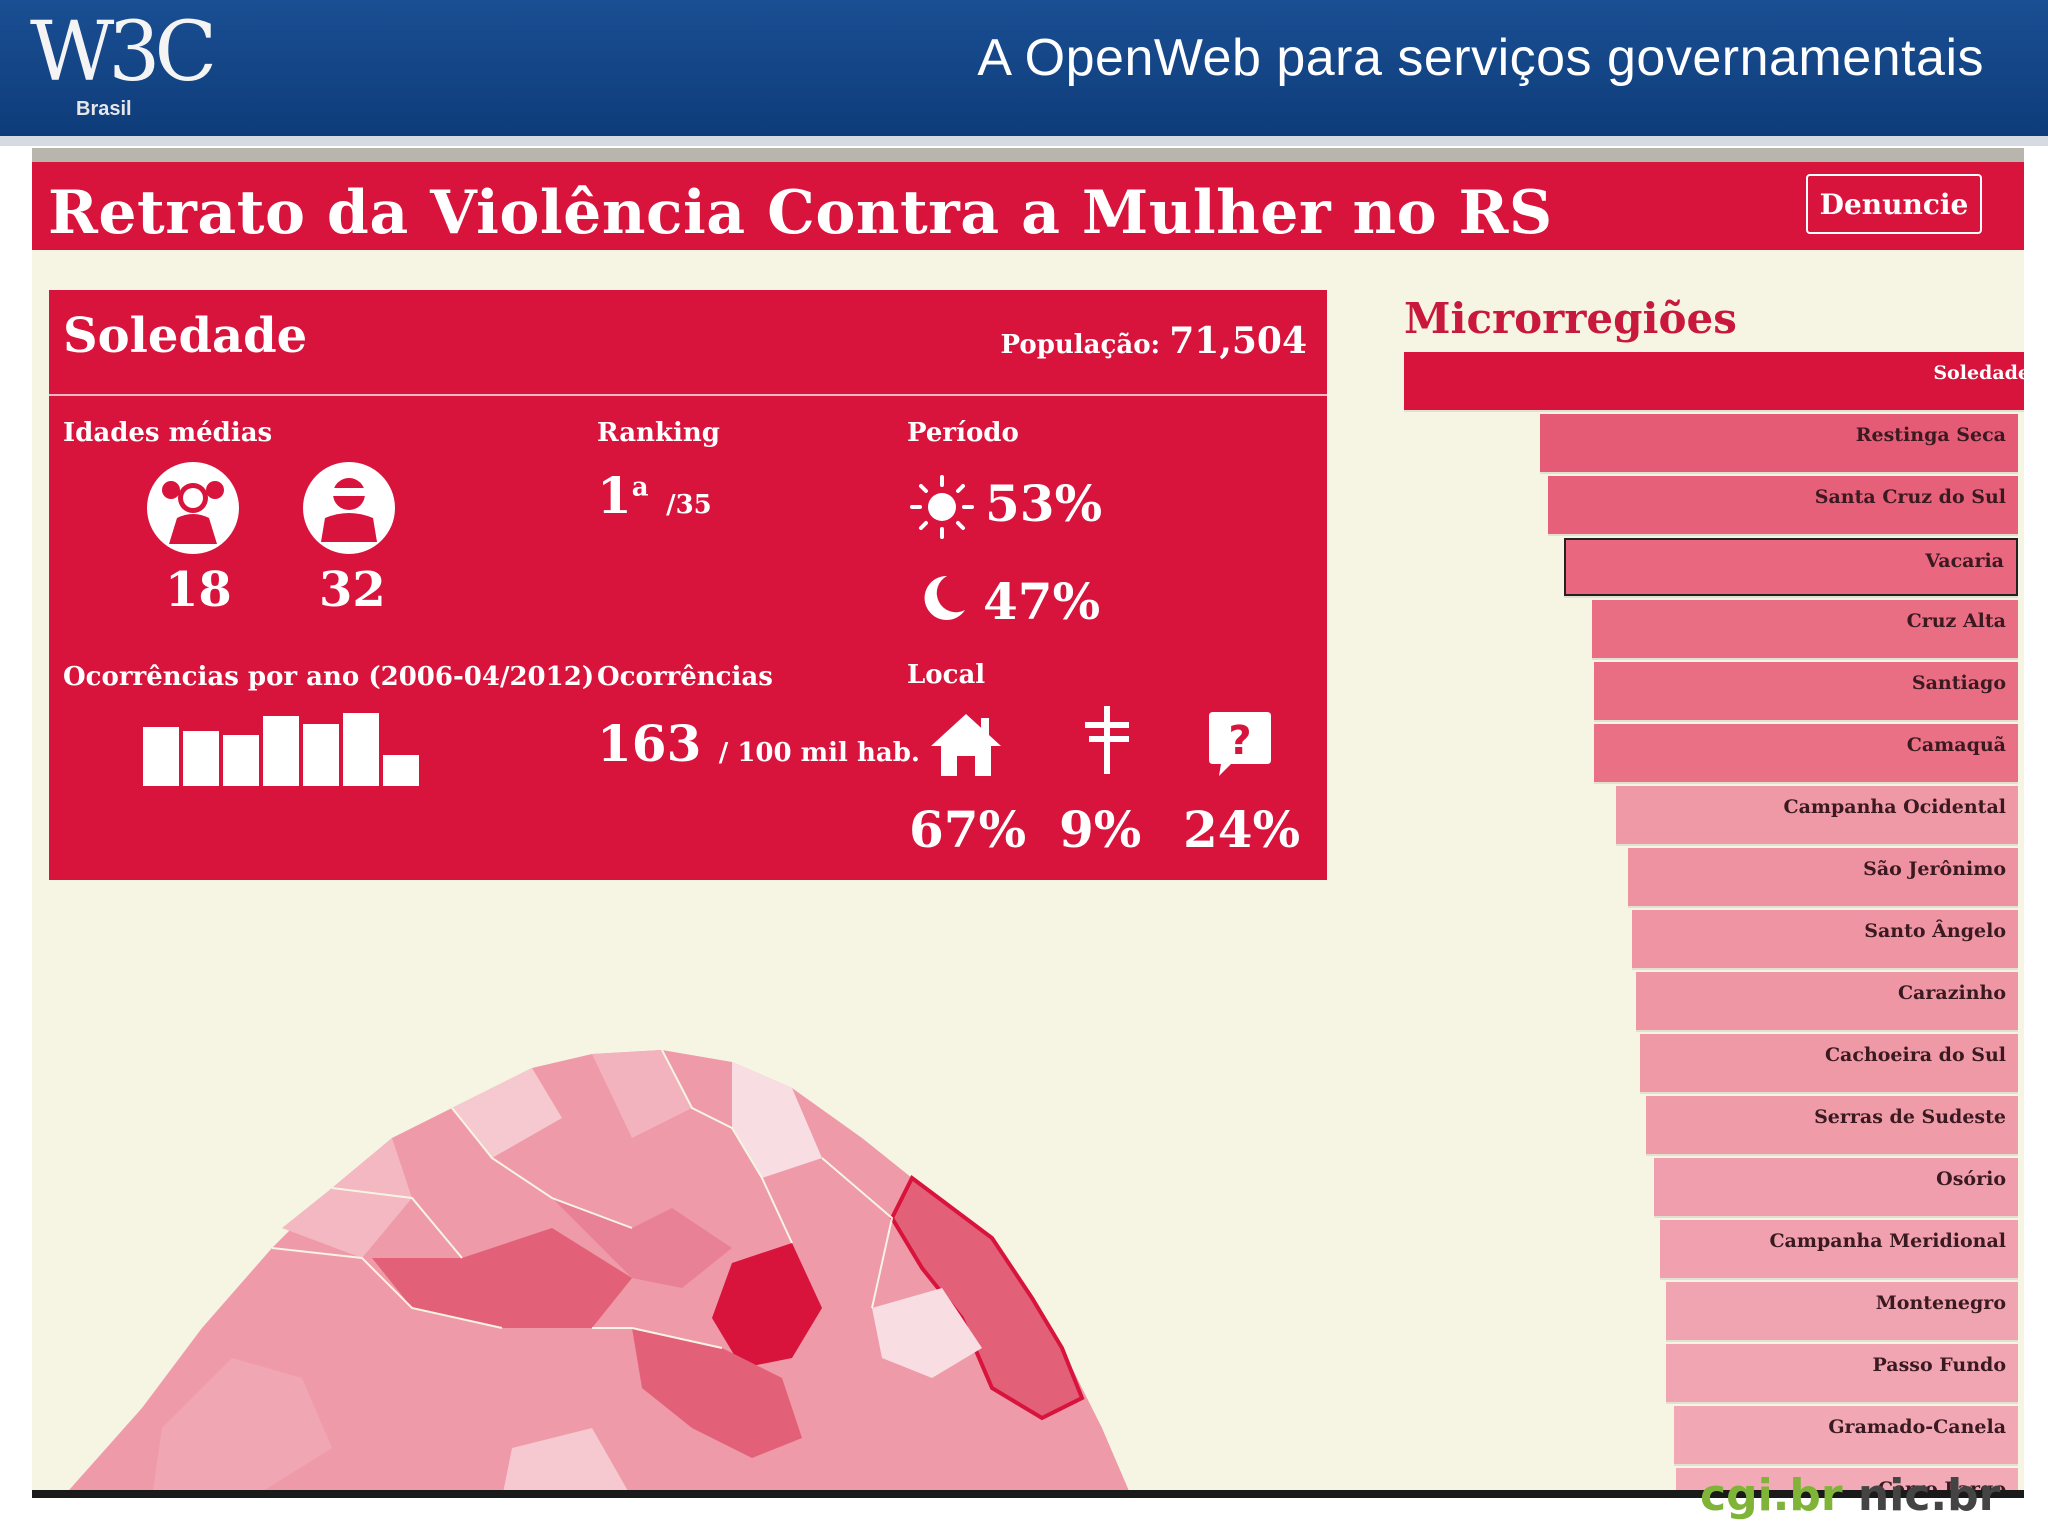 Image resolution: width=2048 pixels, height=1535 pixels. What do you see at coordinates (1939, 1365) in the screenshot?
I see `microregion-label: Passo Fundo` at bounding box center [1939, 1365].